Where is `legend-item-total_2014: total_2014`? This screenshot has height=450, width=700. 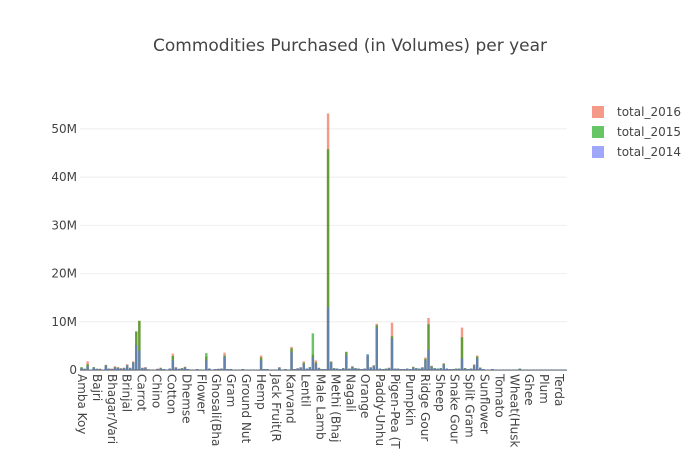
legend-item-total_2014: total_2014 is located at coordinates (636, 152).